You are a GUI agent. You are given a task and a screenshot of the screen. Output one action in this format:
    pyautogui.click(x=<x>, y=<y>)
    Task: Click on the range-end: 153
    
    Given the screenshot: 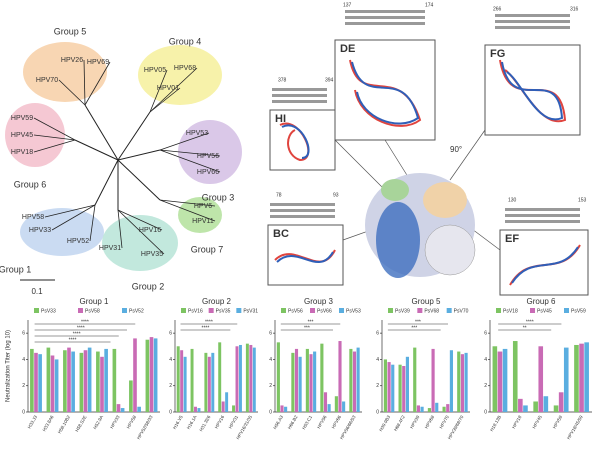 What is the action you would take?
    pyautogui.click(x=582, y=200)
    